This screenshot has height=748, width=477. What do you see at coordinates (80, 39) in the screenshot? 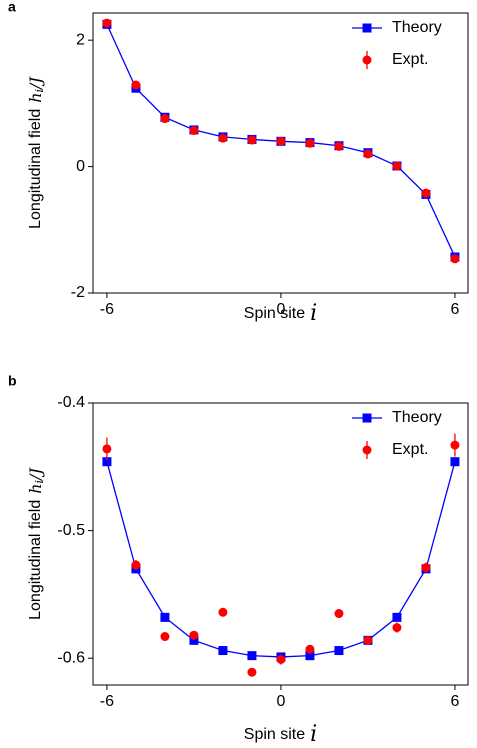
I see `y-tick-label: 2` at bounding box center [80, 39].